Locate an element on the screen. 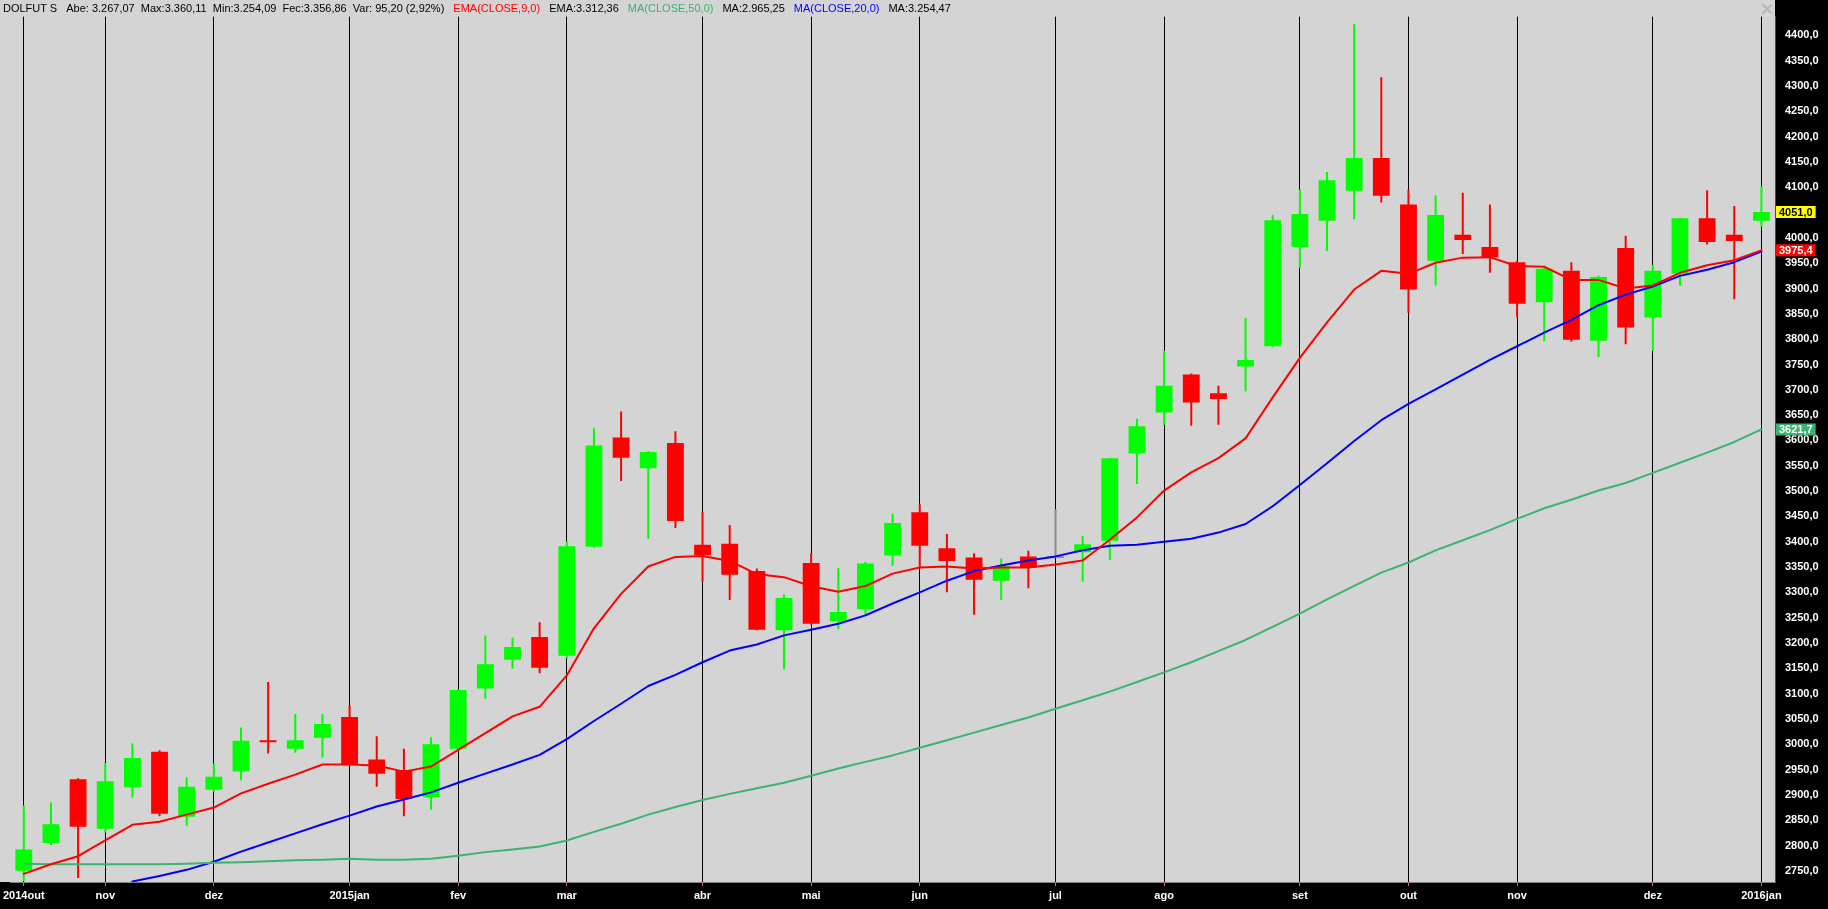 The height and width of the screenshot is (909, 1828). x-tick-label: set is located at coordinates (1300, 894).